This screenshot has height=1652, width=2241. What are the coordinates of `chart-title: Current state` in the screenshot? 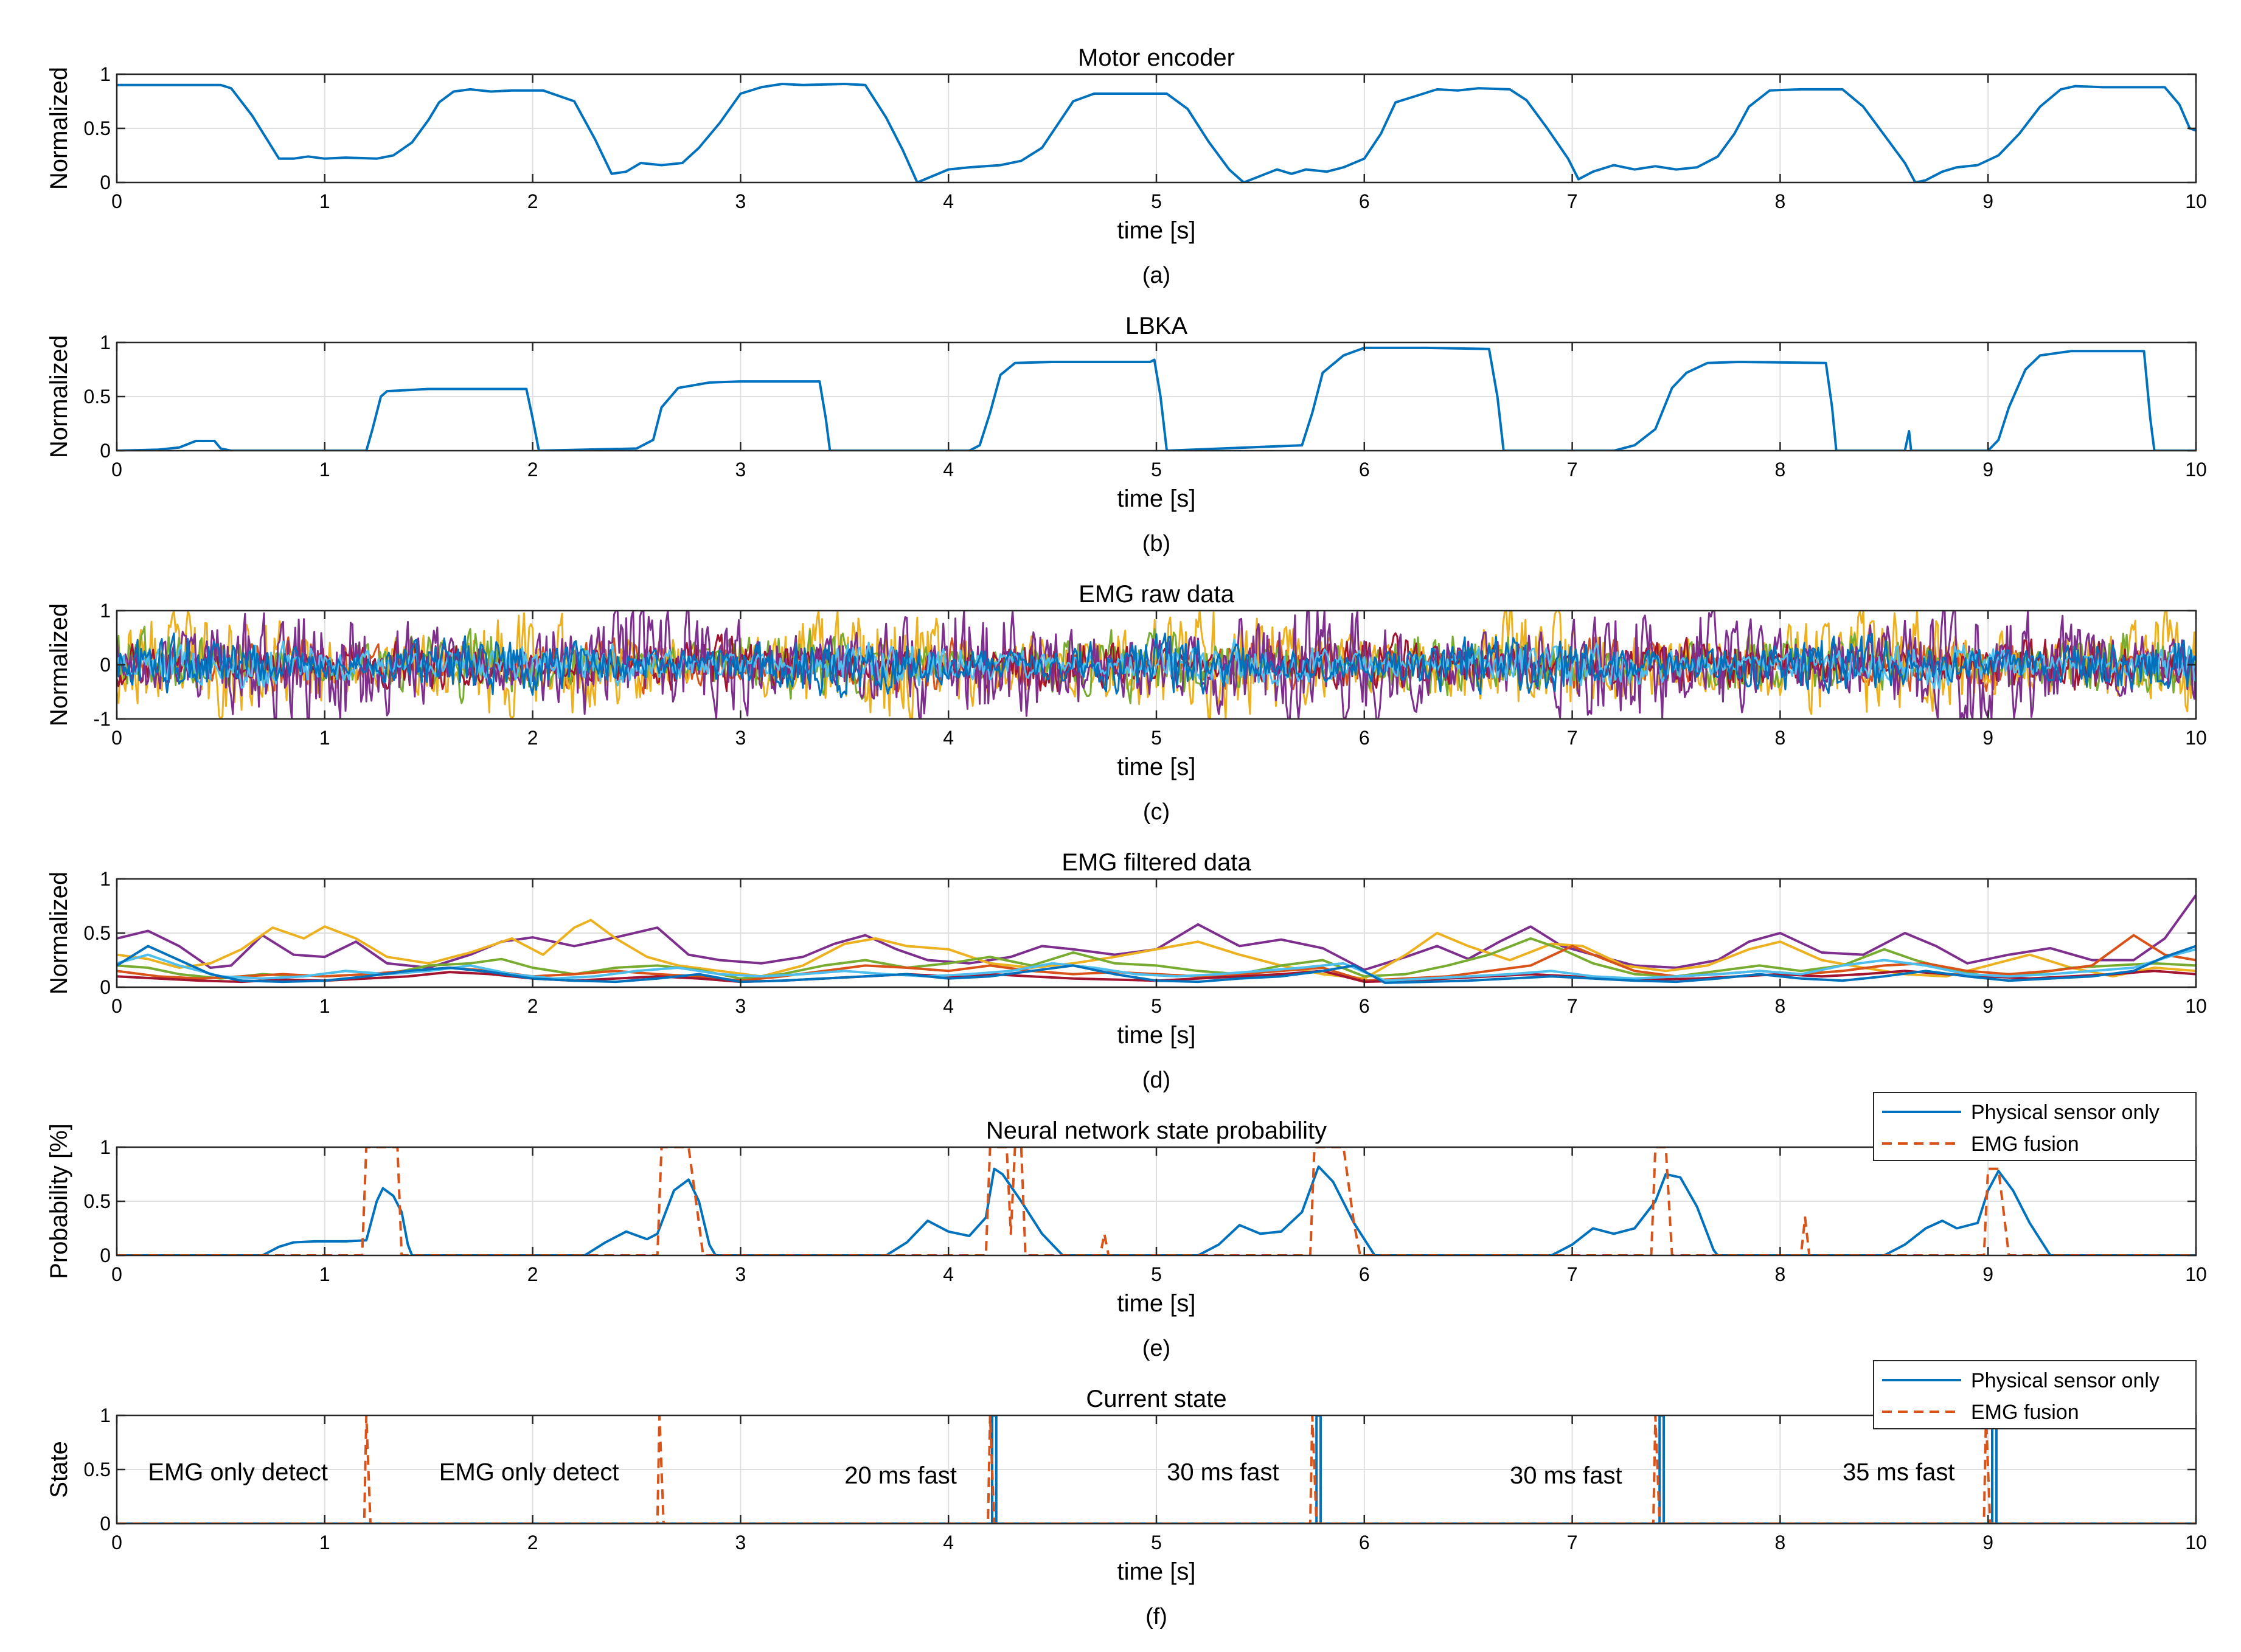 It's located at (1156, 1399).